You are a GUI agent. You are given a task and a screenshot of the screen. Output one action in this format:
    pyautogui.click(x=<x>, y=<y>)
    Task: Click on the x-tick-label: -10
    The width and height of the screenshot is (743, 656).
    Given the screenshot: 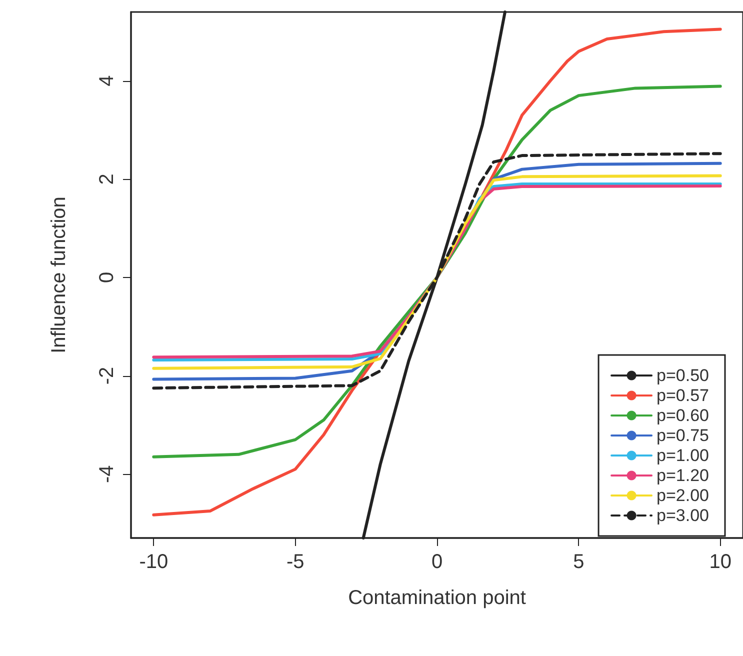 What is the action you would take?
    pyautogui.click(x=153, y=562)
    